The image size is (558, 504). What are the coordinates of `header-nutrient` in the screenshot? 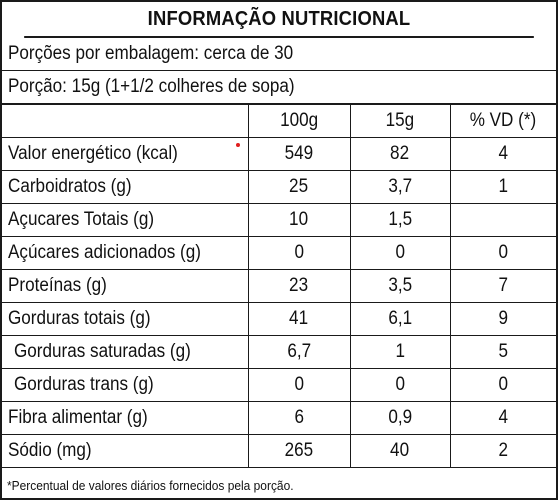 It's located at (125, 121).